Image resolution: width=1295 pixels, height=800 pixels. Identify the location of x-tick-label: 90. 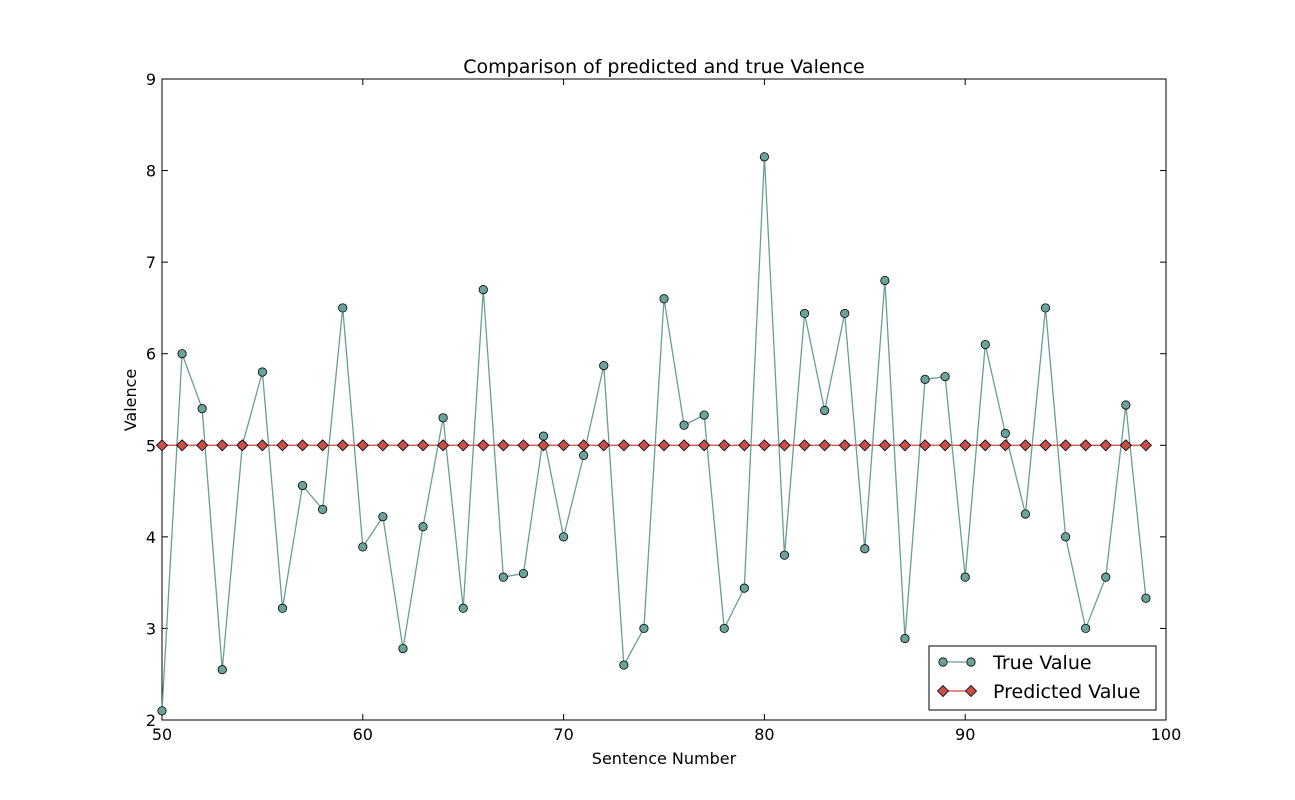
(965, 734).